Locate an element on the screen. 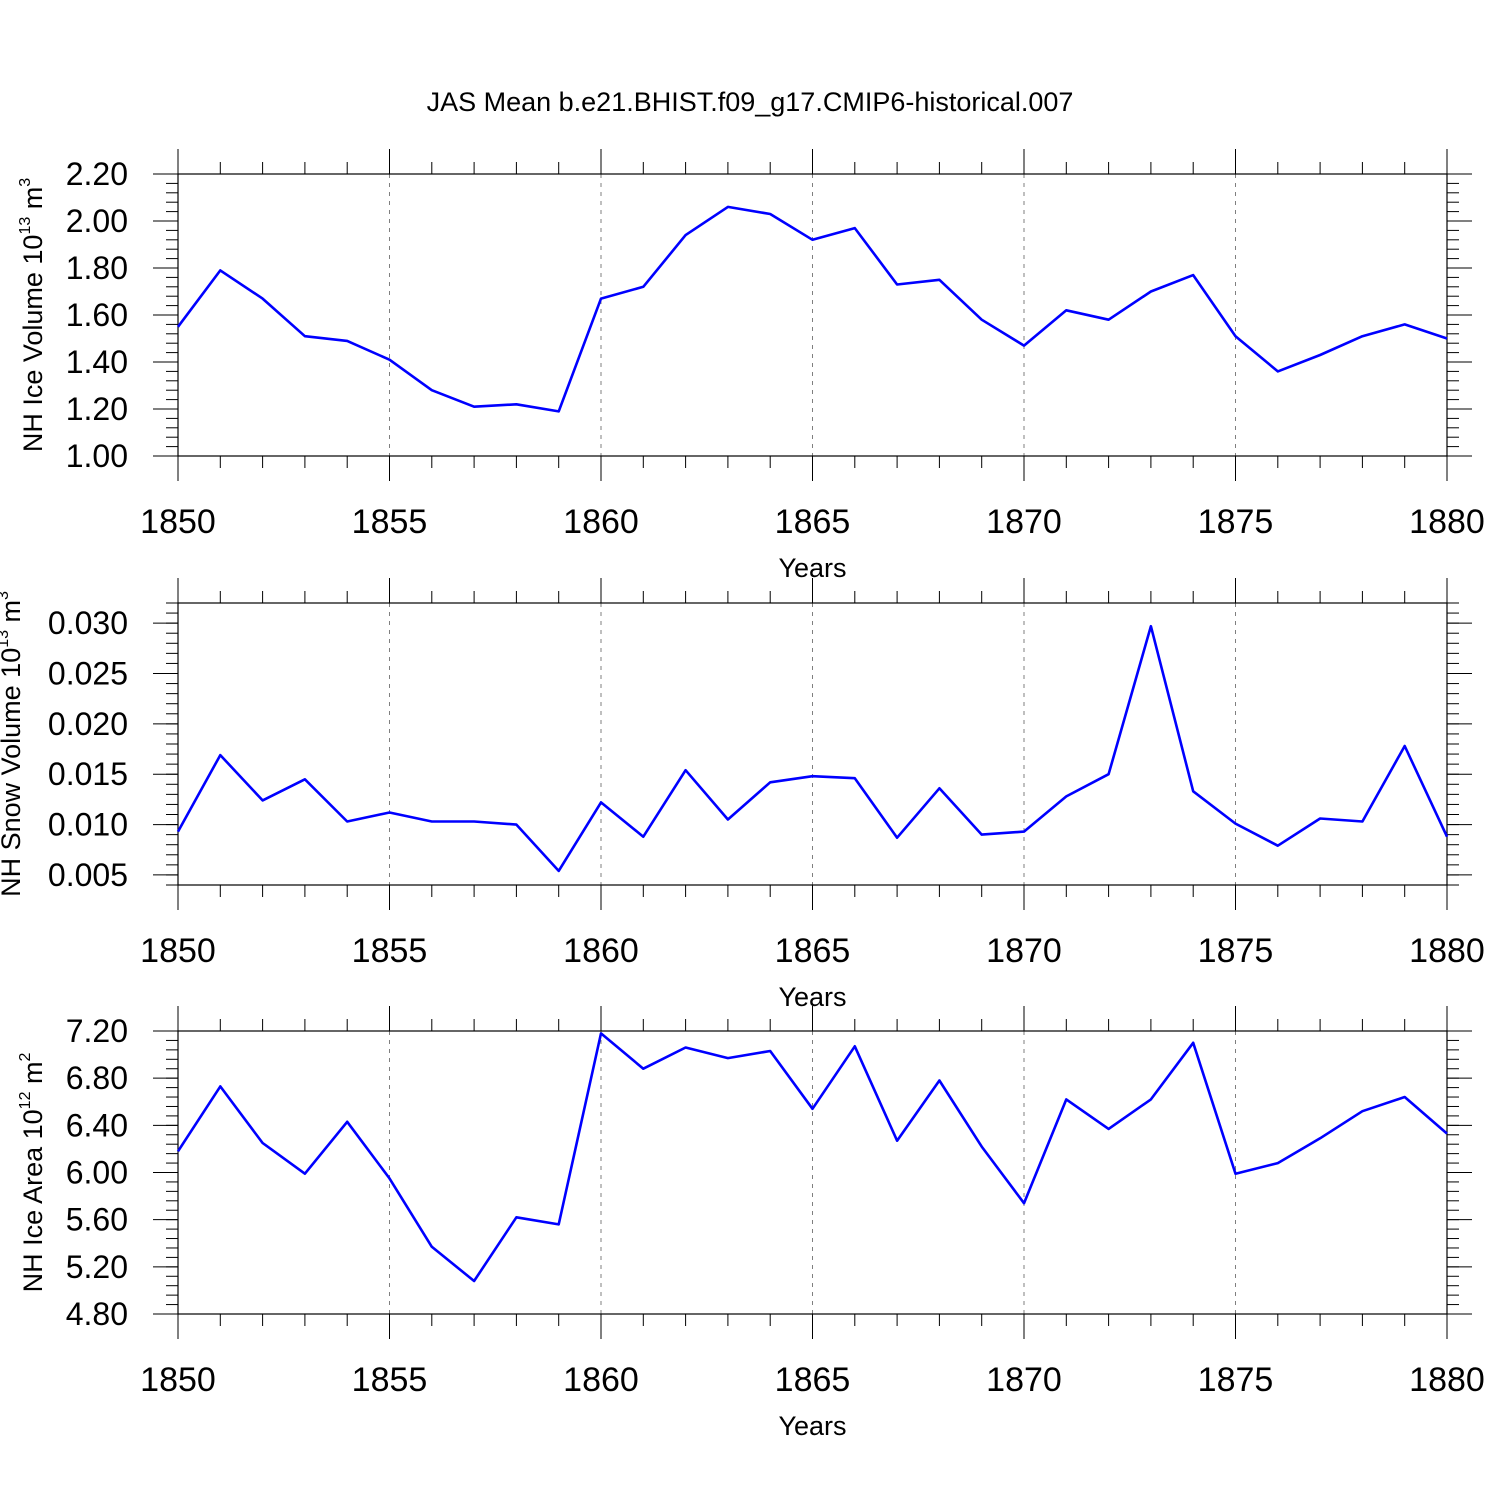 The height and width of the screenshot is (1500, 1500). y-tick-label: 1.40 is located at coordinates (97, 362).